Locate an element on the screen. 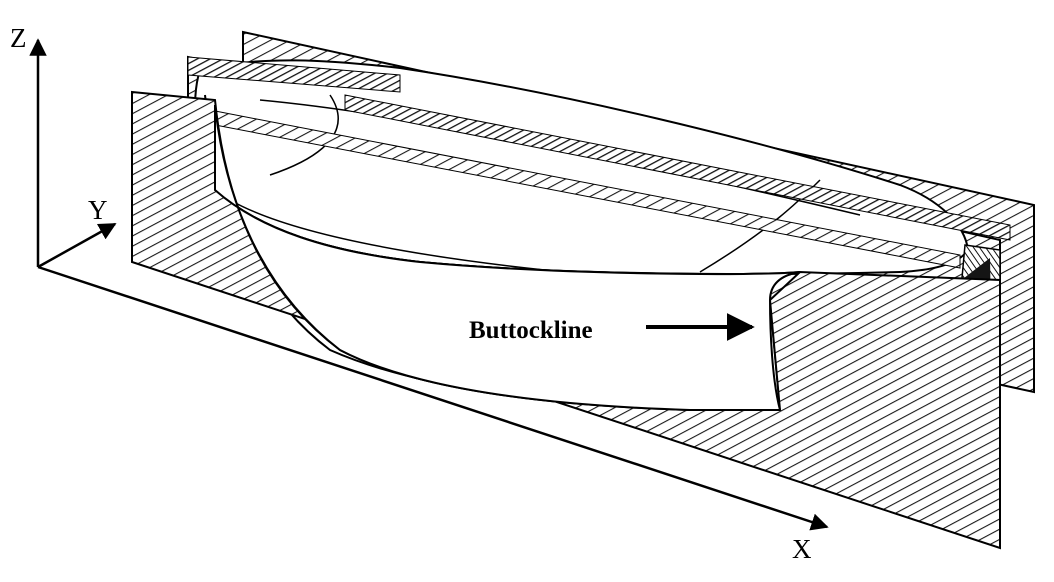 The height and width of the screenshot is (582, 1054). buttockline-callout: Buttockline is located at coordinates (600, 335).